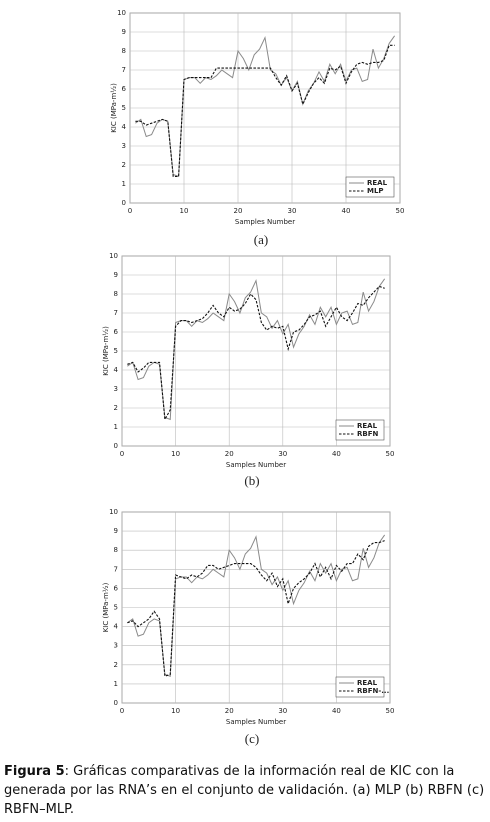  Describe the element at coordinates (251, 480) in the screenshot. I see `panel-label: (b)` at that location.